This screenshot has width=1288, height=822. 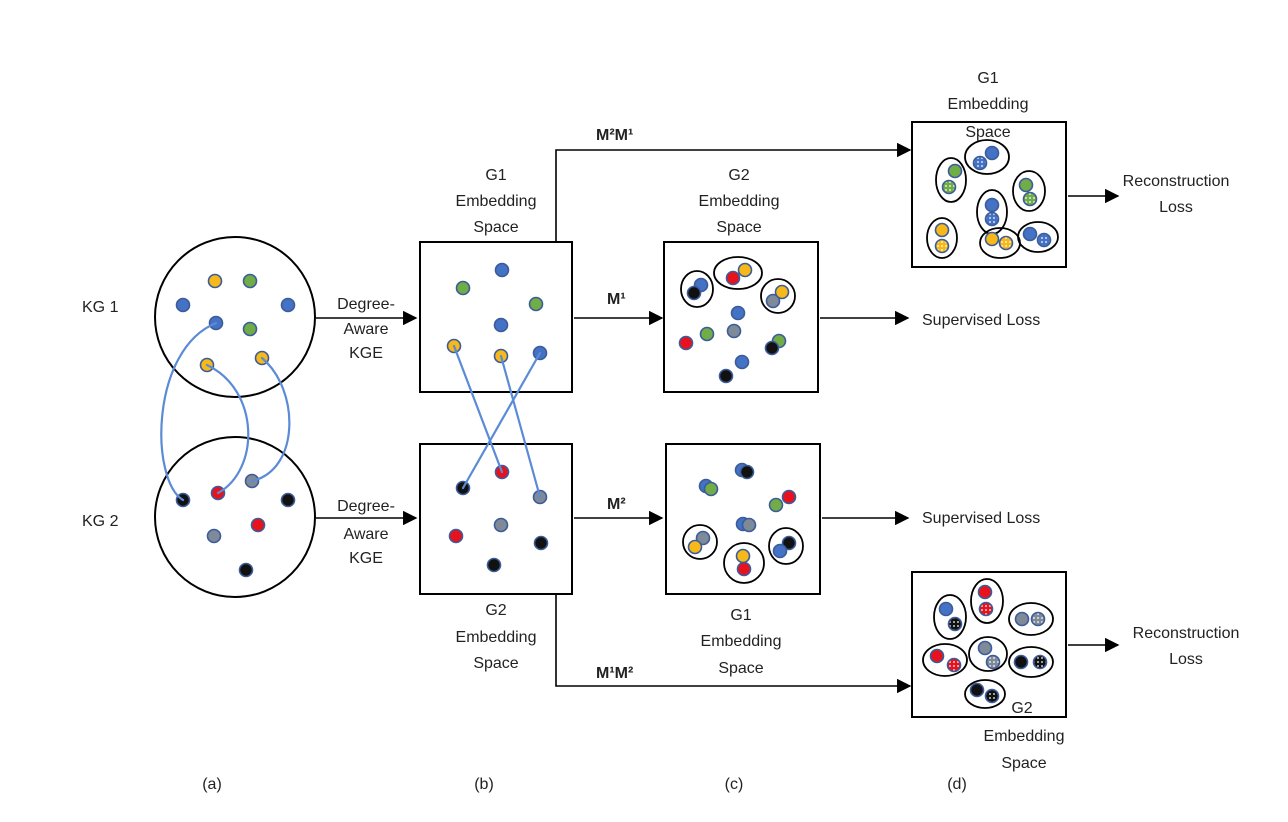 What do you see at coordinates (100, 307) in the screenshot?
I see `kg1-label: KG 1` at bounding box center [100, 307].